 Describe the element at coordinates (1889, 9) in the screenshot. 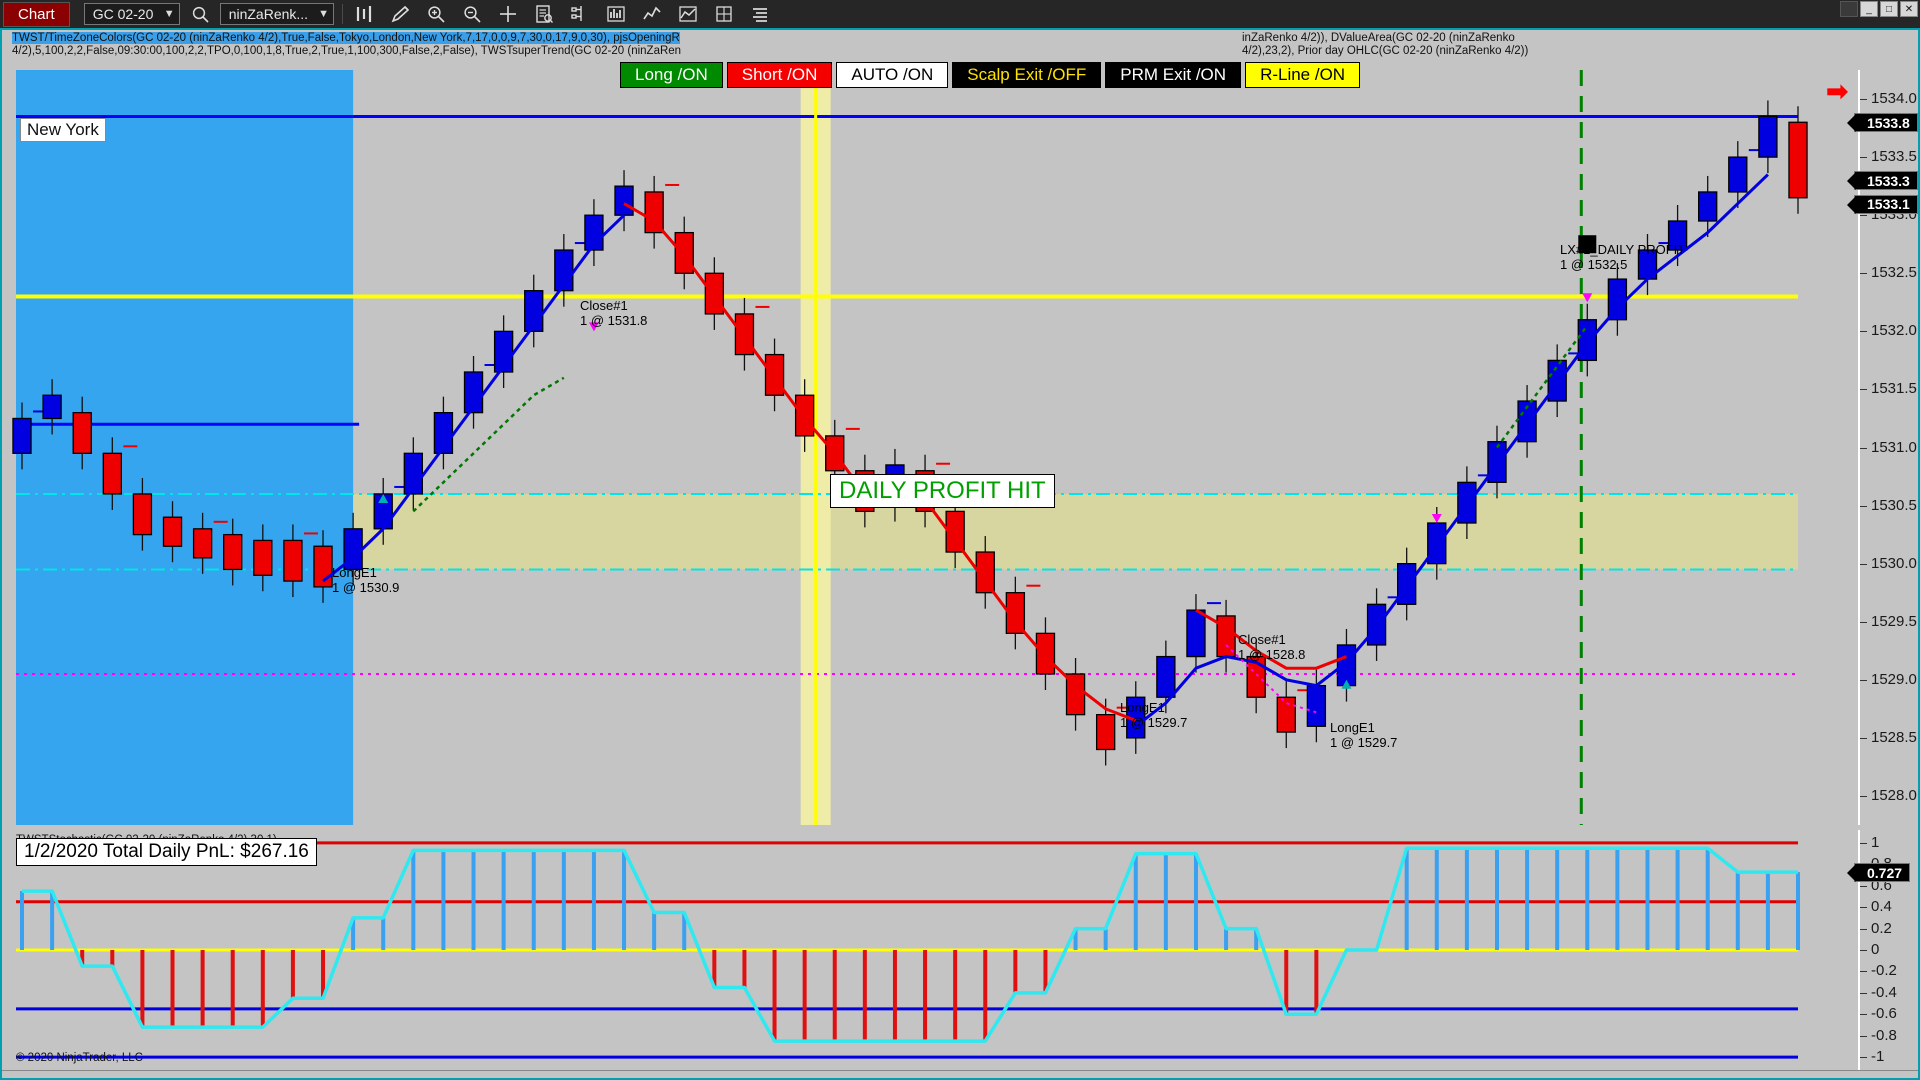

I see `window-maximize-button: □` at that location.